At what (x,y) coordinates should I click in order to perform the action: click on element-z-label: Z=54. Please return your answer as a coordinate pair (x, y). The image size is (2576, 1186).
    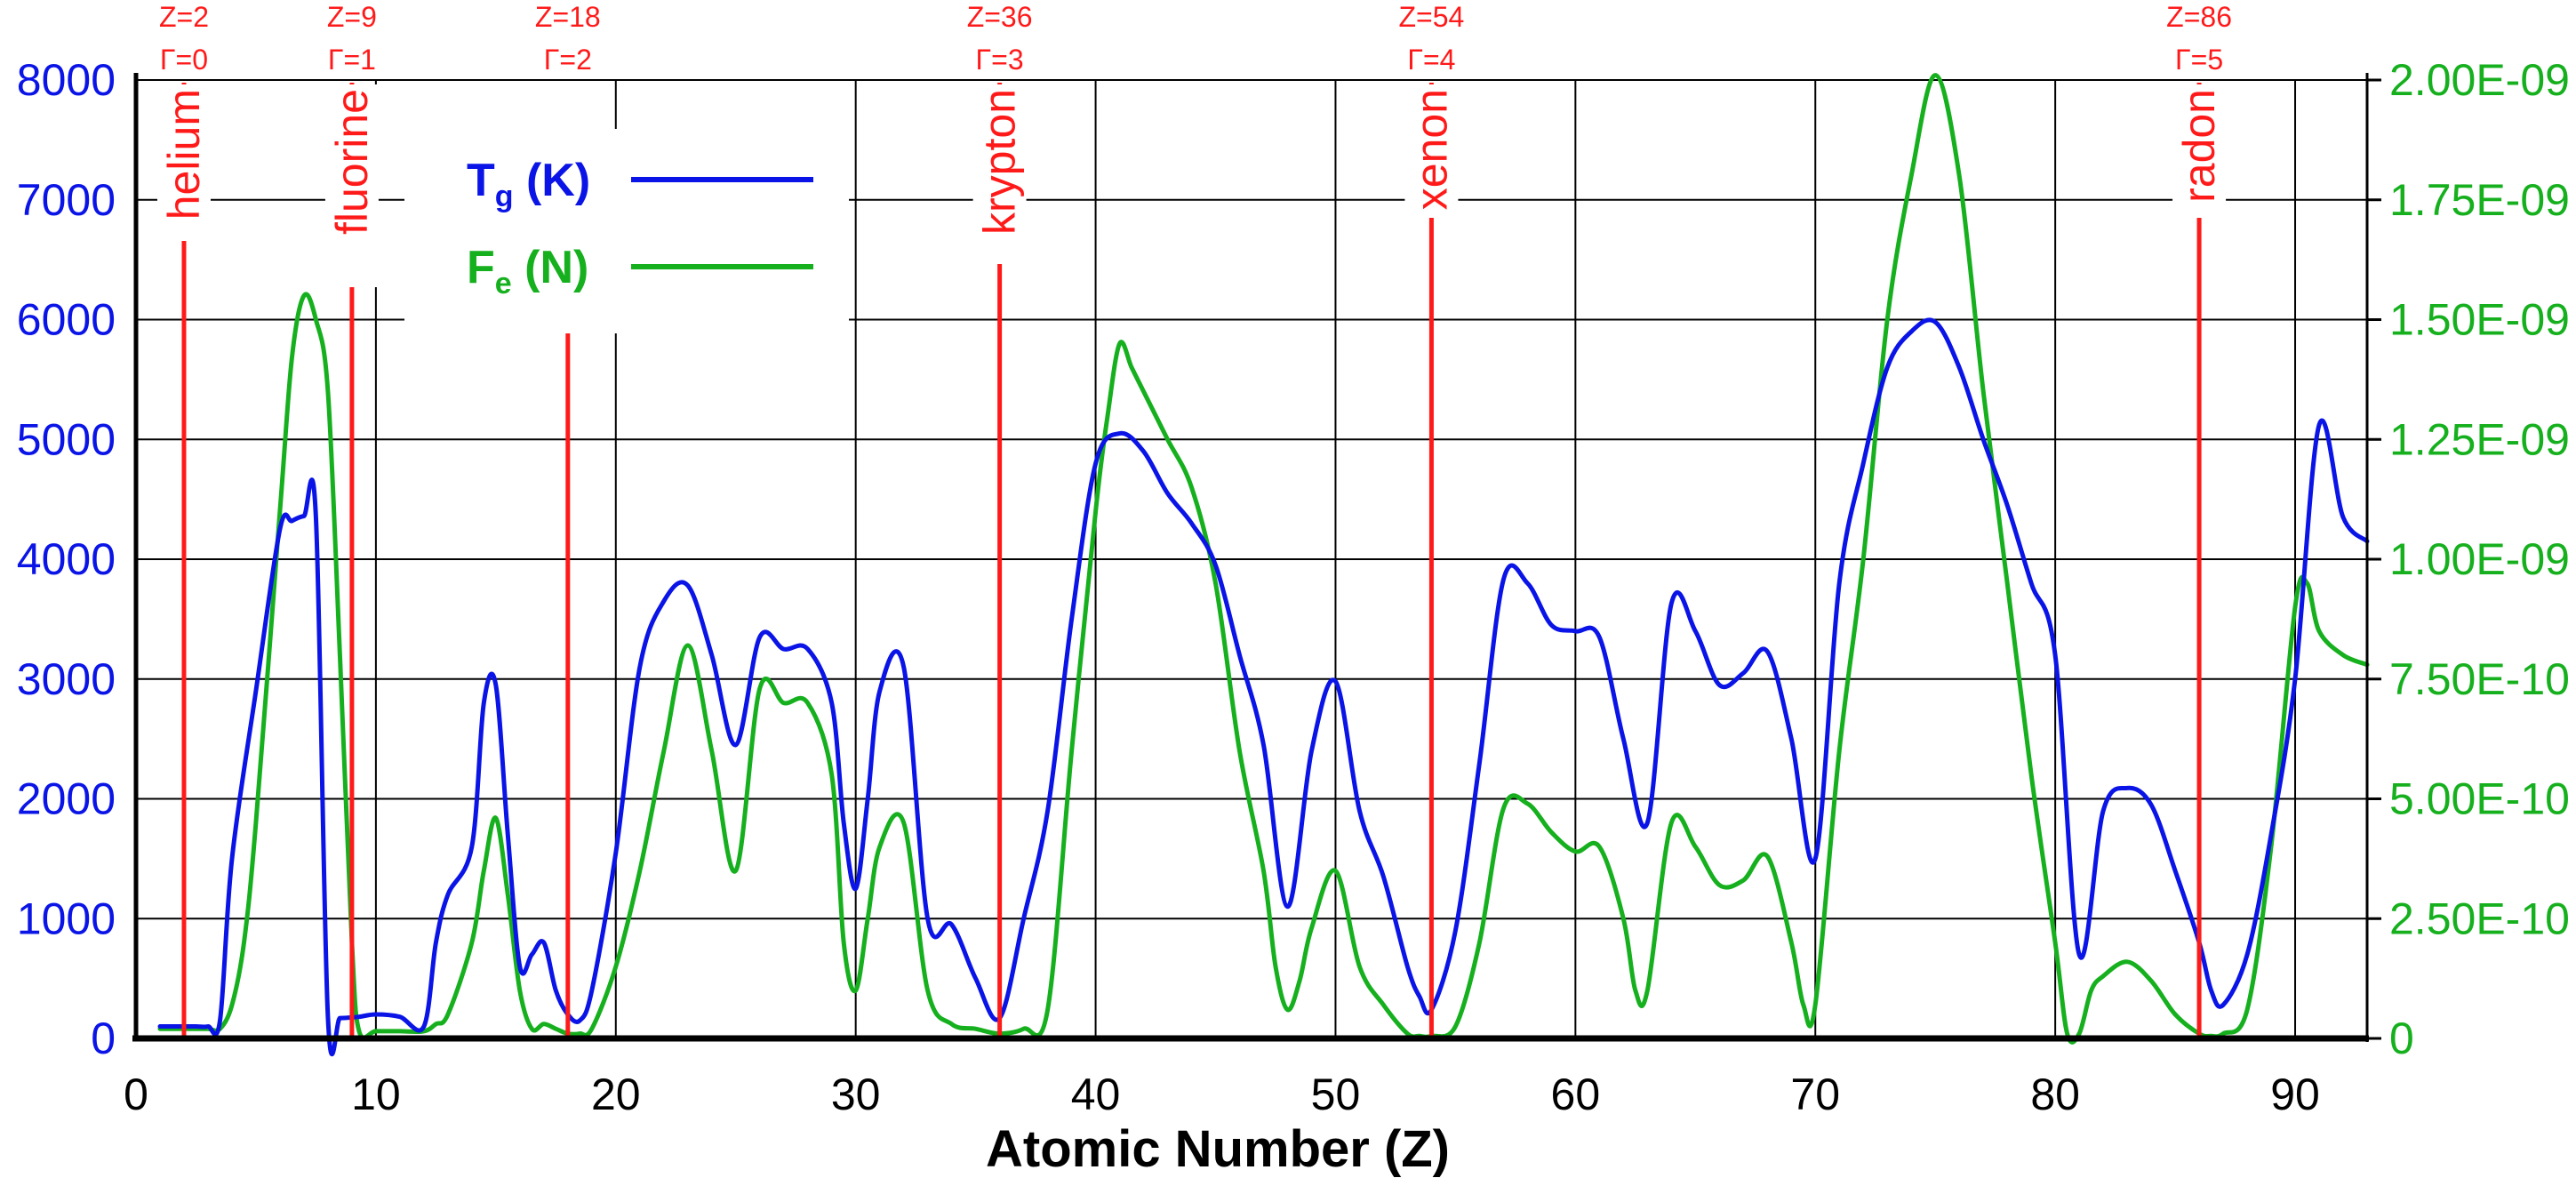
    Looking at the image, I should click on (1432, 17).